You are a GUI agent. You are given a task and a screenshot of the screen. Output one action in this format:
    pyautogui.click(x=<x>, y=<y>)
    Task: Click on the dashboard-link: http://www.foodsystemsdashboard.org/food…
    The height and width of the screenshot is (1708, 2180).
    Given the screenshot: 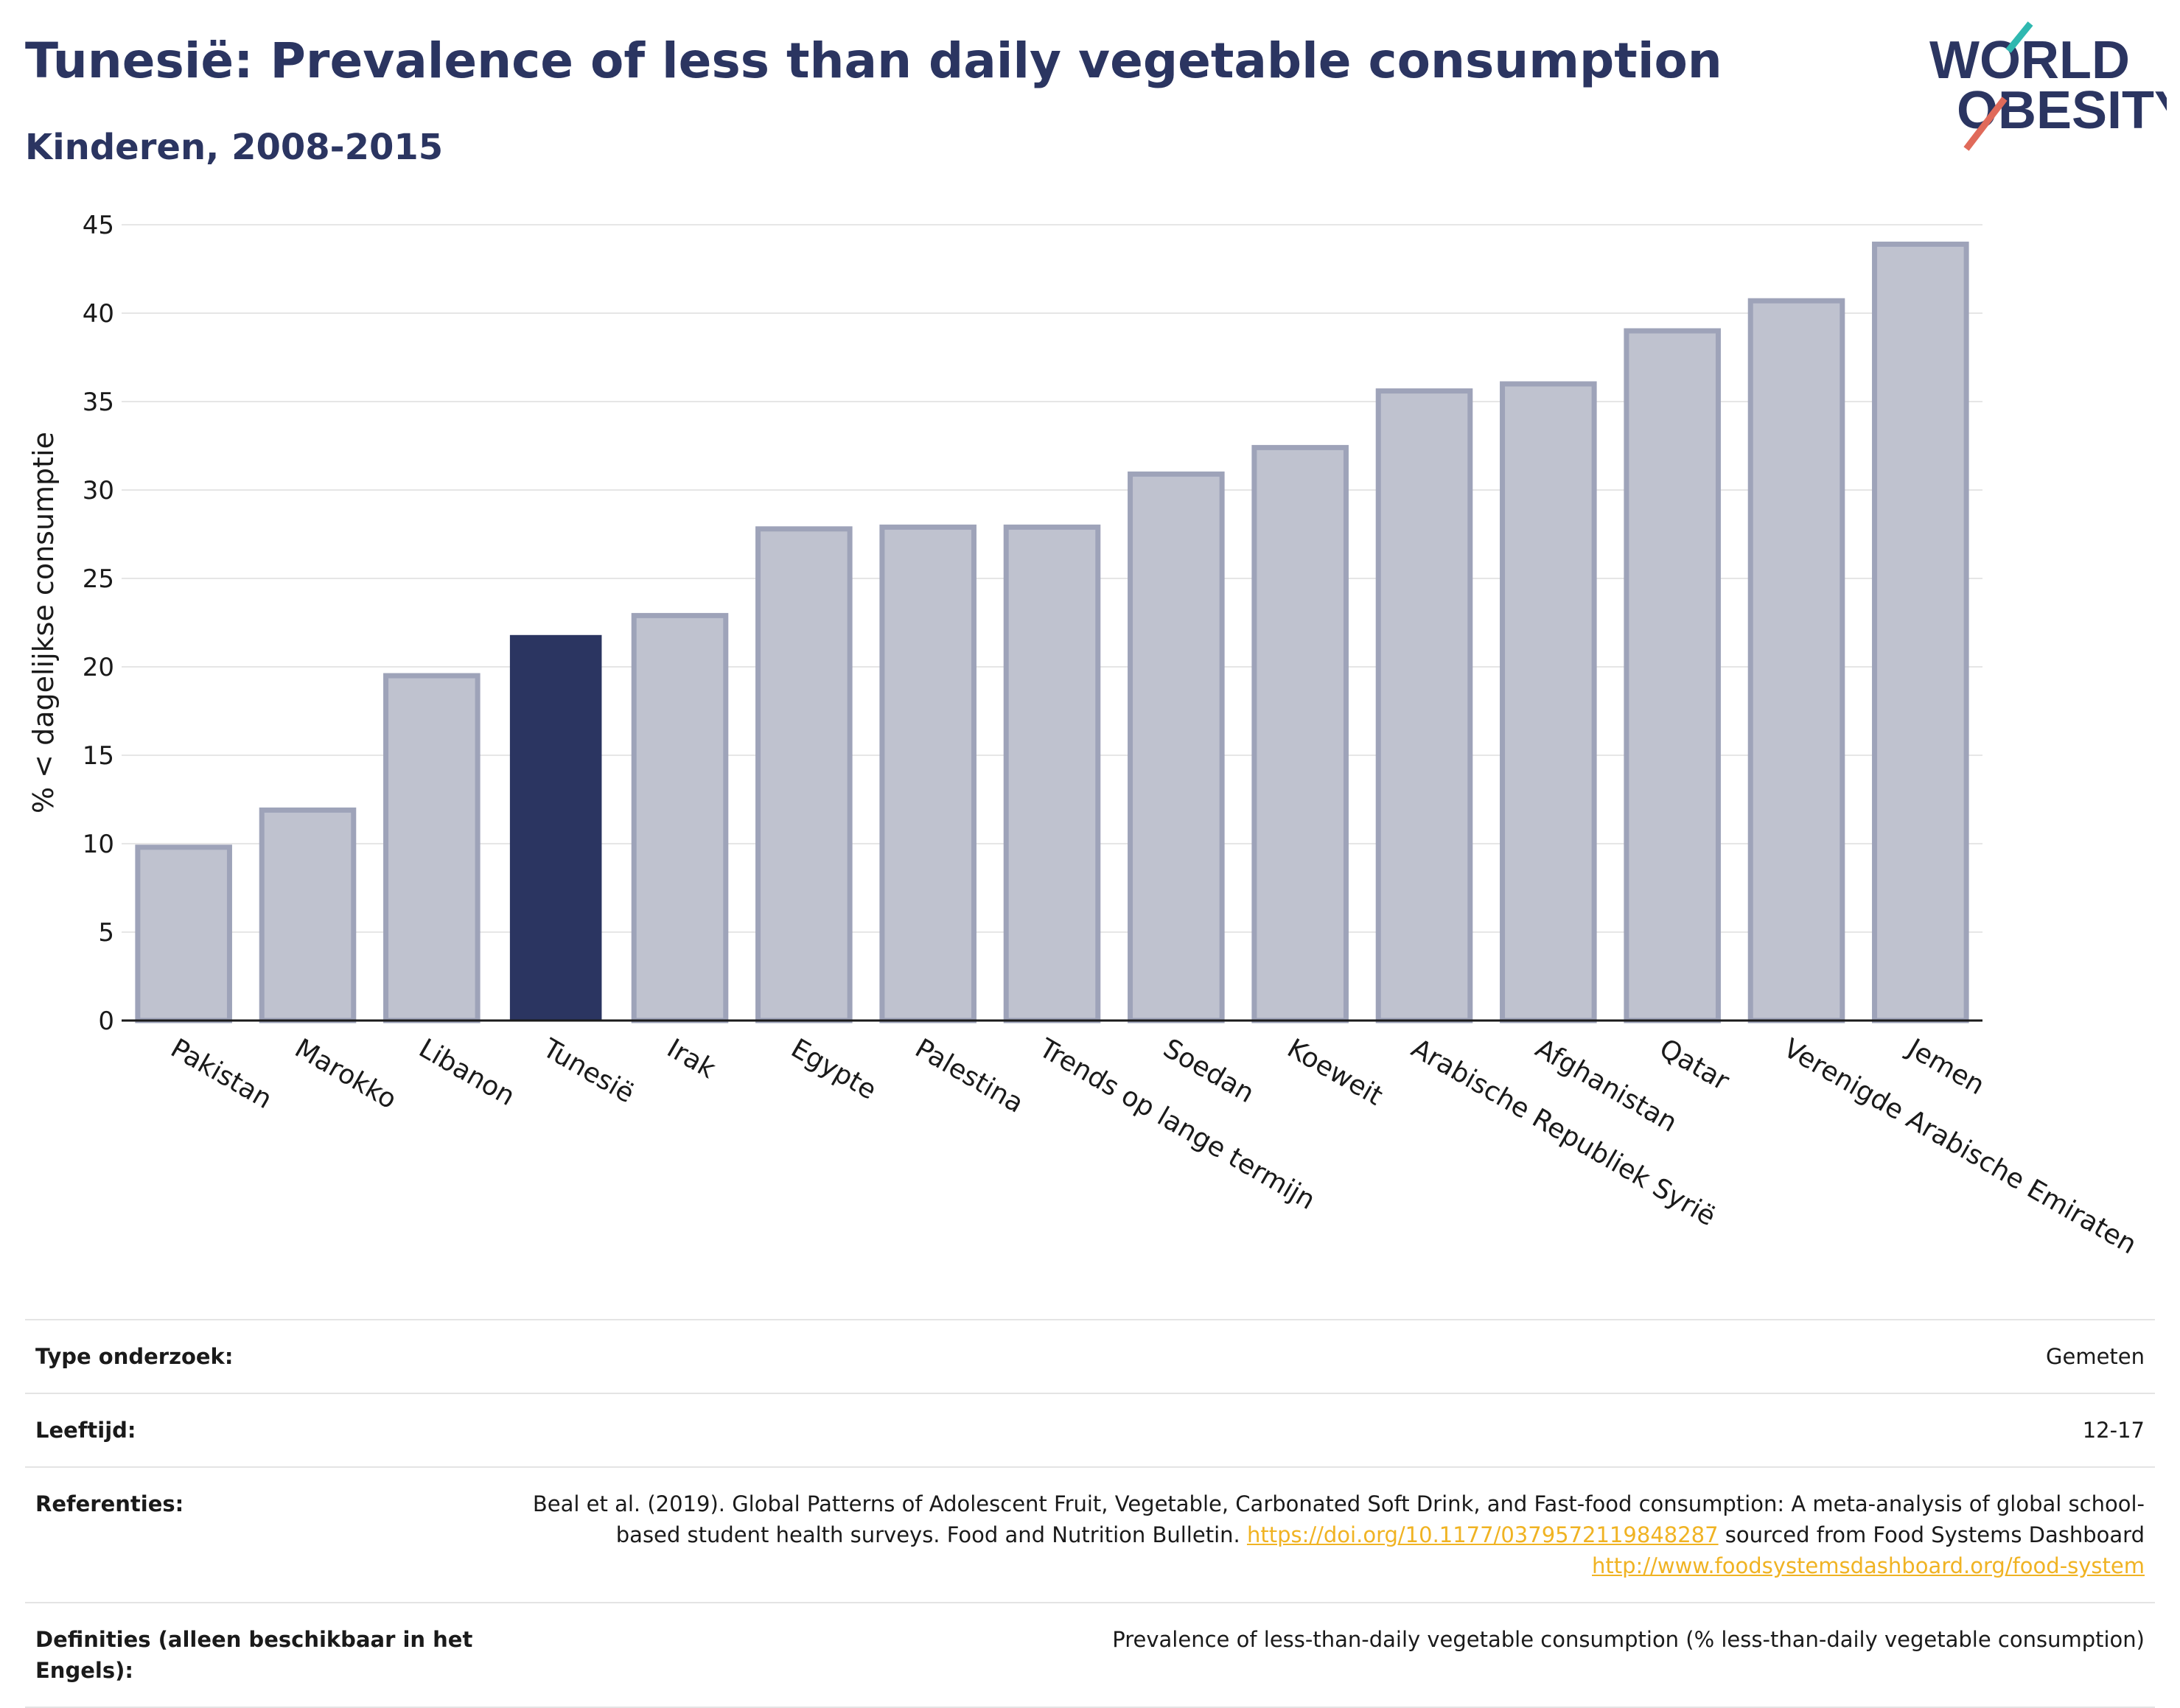 What is the action you would take?
    pyautogui.click(x=1868, y=1565)
    